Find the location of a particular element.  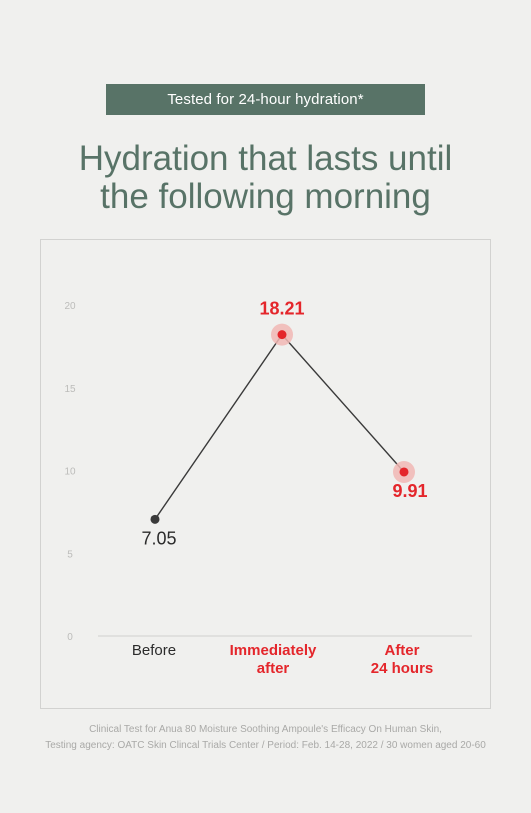

x-category-label-line: Before is located at coordinates (154, 650).